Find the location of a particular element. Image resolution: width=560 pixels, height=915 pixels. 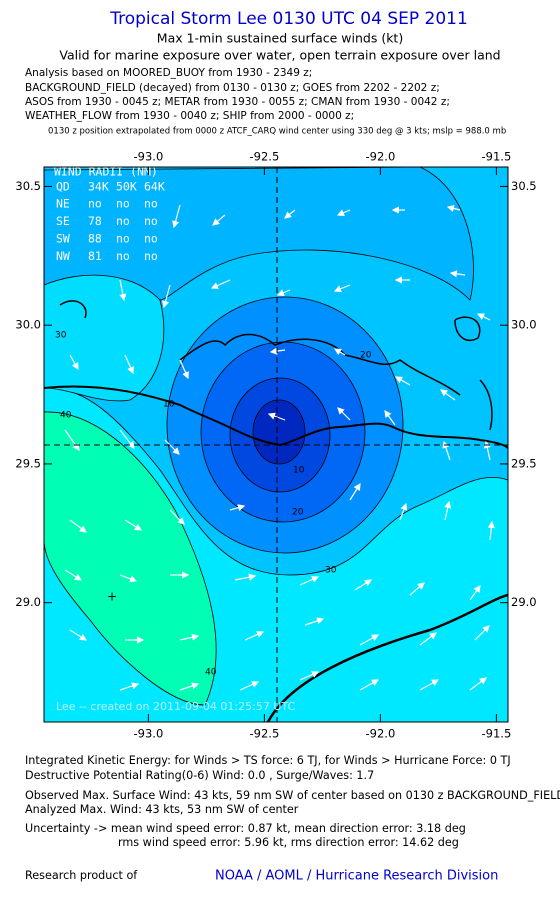

max-wind-marker: + is located at coordinates (112, 597).